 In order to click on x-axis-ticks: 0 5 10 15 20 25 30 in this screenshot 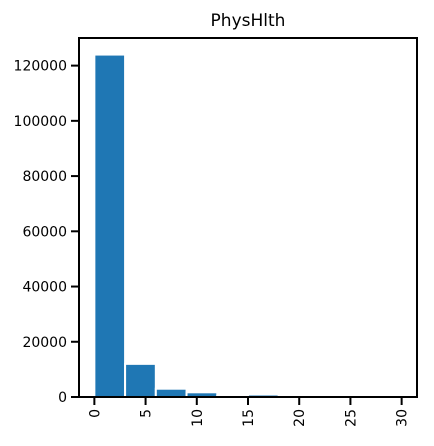, I will do `click(249, 412)`.